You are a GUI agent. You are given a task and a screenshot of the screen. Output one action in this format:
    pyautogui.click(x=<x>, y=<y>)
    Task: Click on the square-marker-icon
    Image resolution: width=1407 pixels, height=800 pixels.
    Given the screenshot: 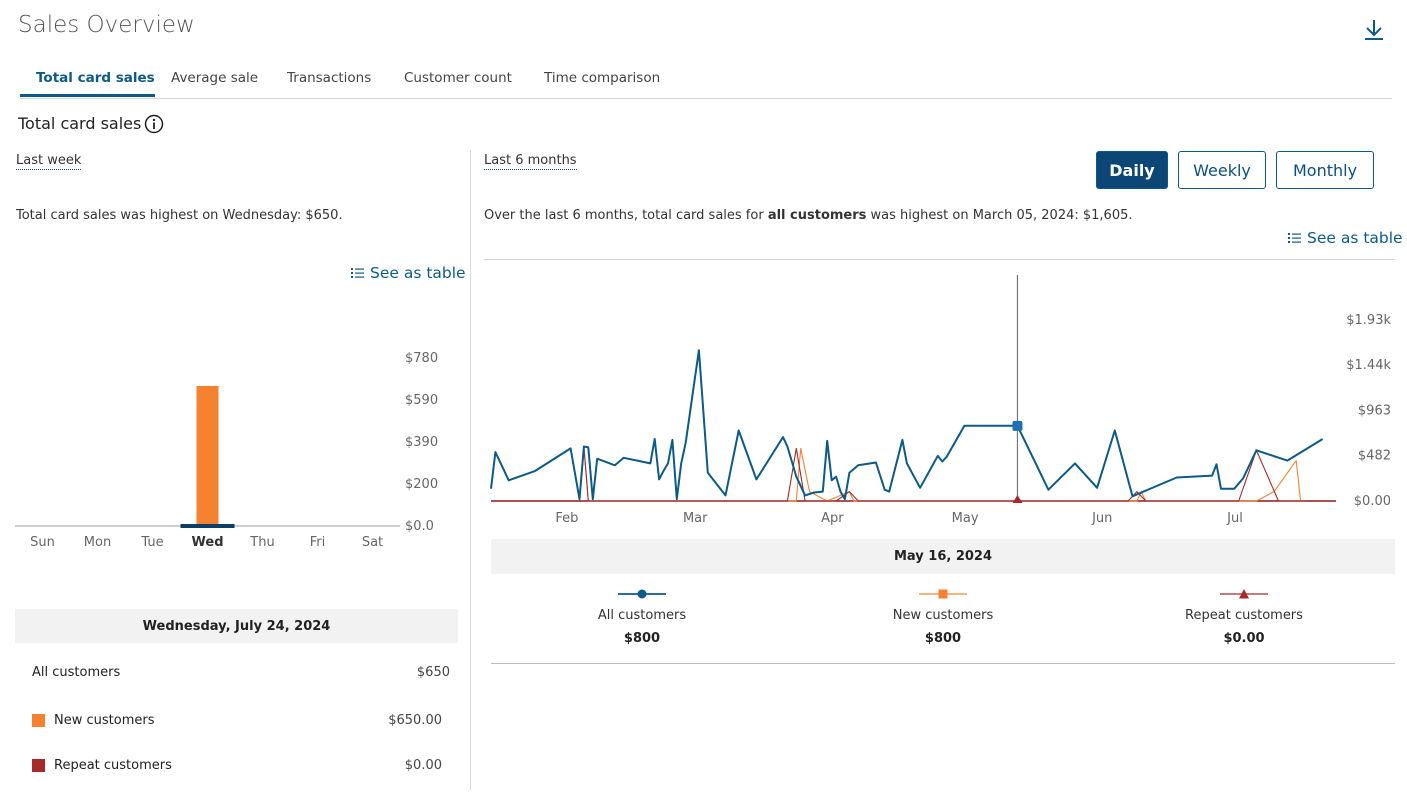 What is the action you would take?
    pyautogui.click(x=943, y=594)
    